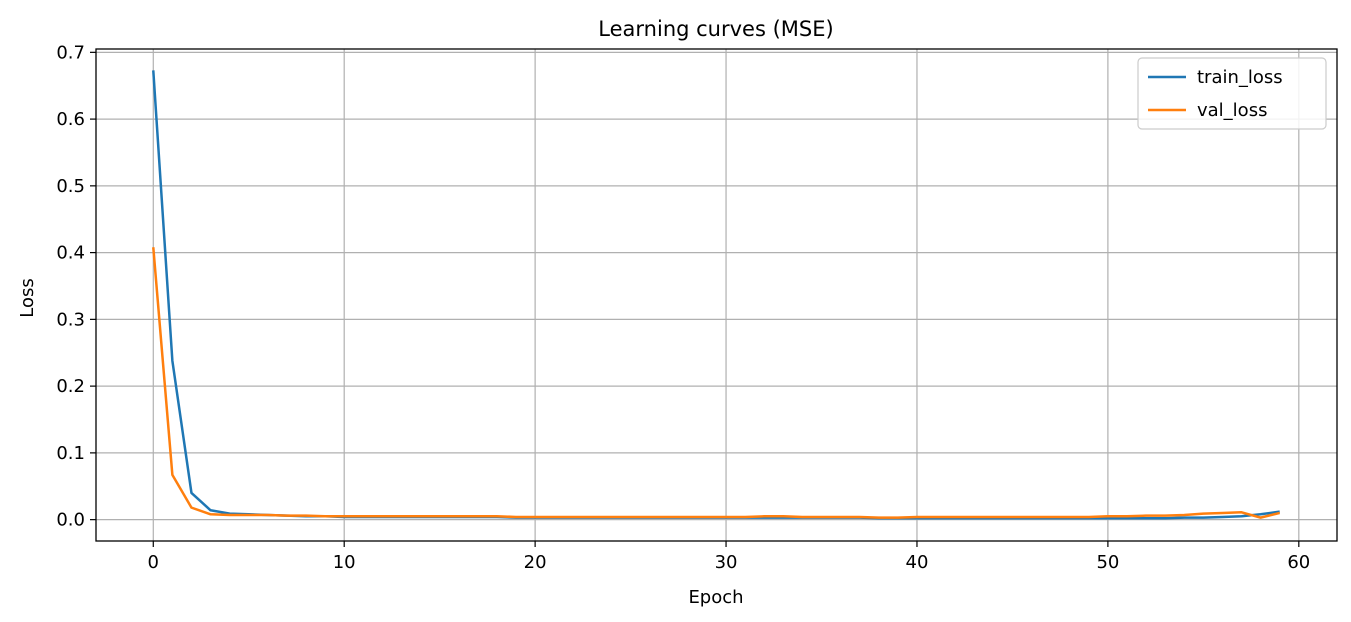 This screenshot has height=622, width=1351. Describe the element at coordinates (153, 562) in the screenshot. I see `x-tick-label: 0` at that location.